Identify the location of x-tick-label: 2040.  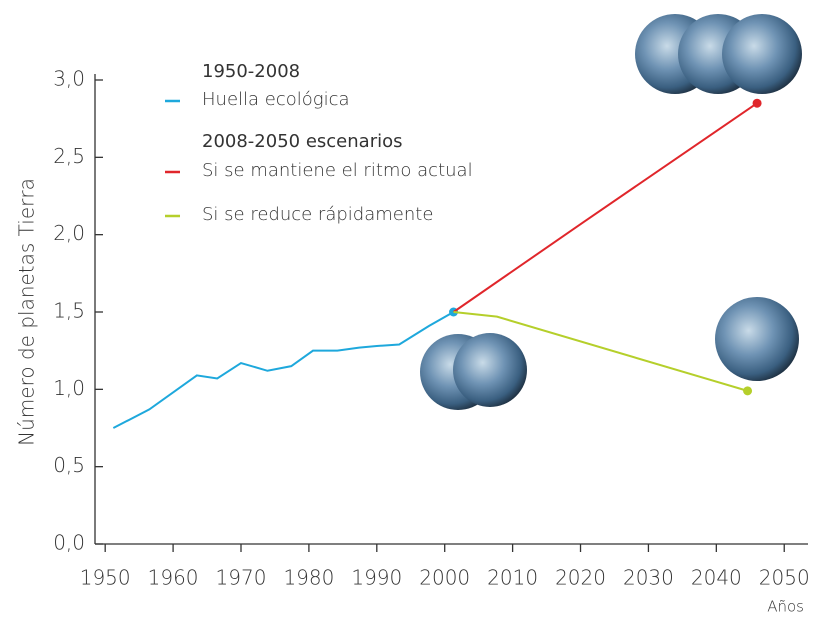
(716, 578).